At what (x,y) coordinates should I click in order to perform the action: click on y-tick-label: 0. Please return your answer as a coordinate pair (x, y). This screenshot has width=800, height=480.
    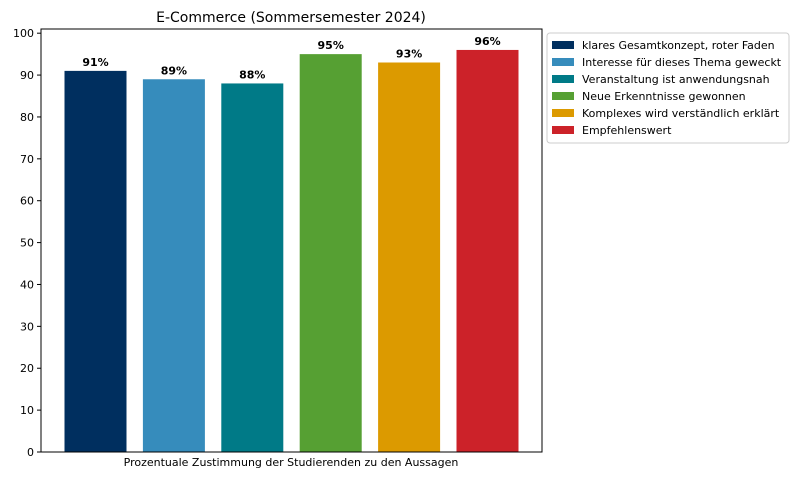
    Looking at the image, I should click on (30, 452).